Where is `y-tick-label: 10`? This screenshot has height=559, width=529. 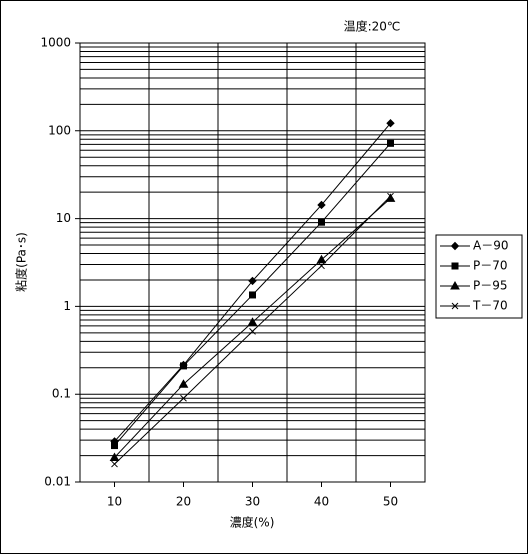
y-tick-label: 10 is located at coordinates (63, 218).